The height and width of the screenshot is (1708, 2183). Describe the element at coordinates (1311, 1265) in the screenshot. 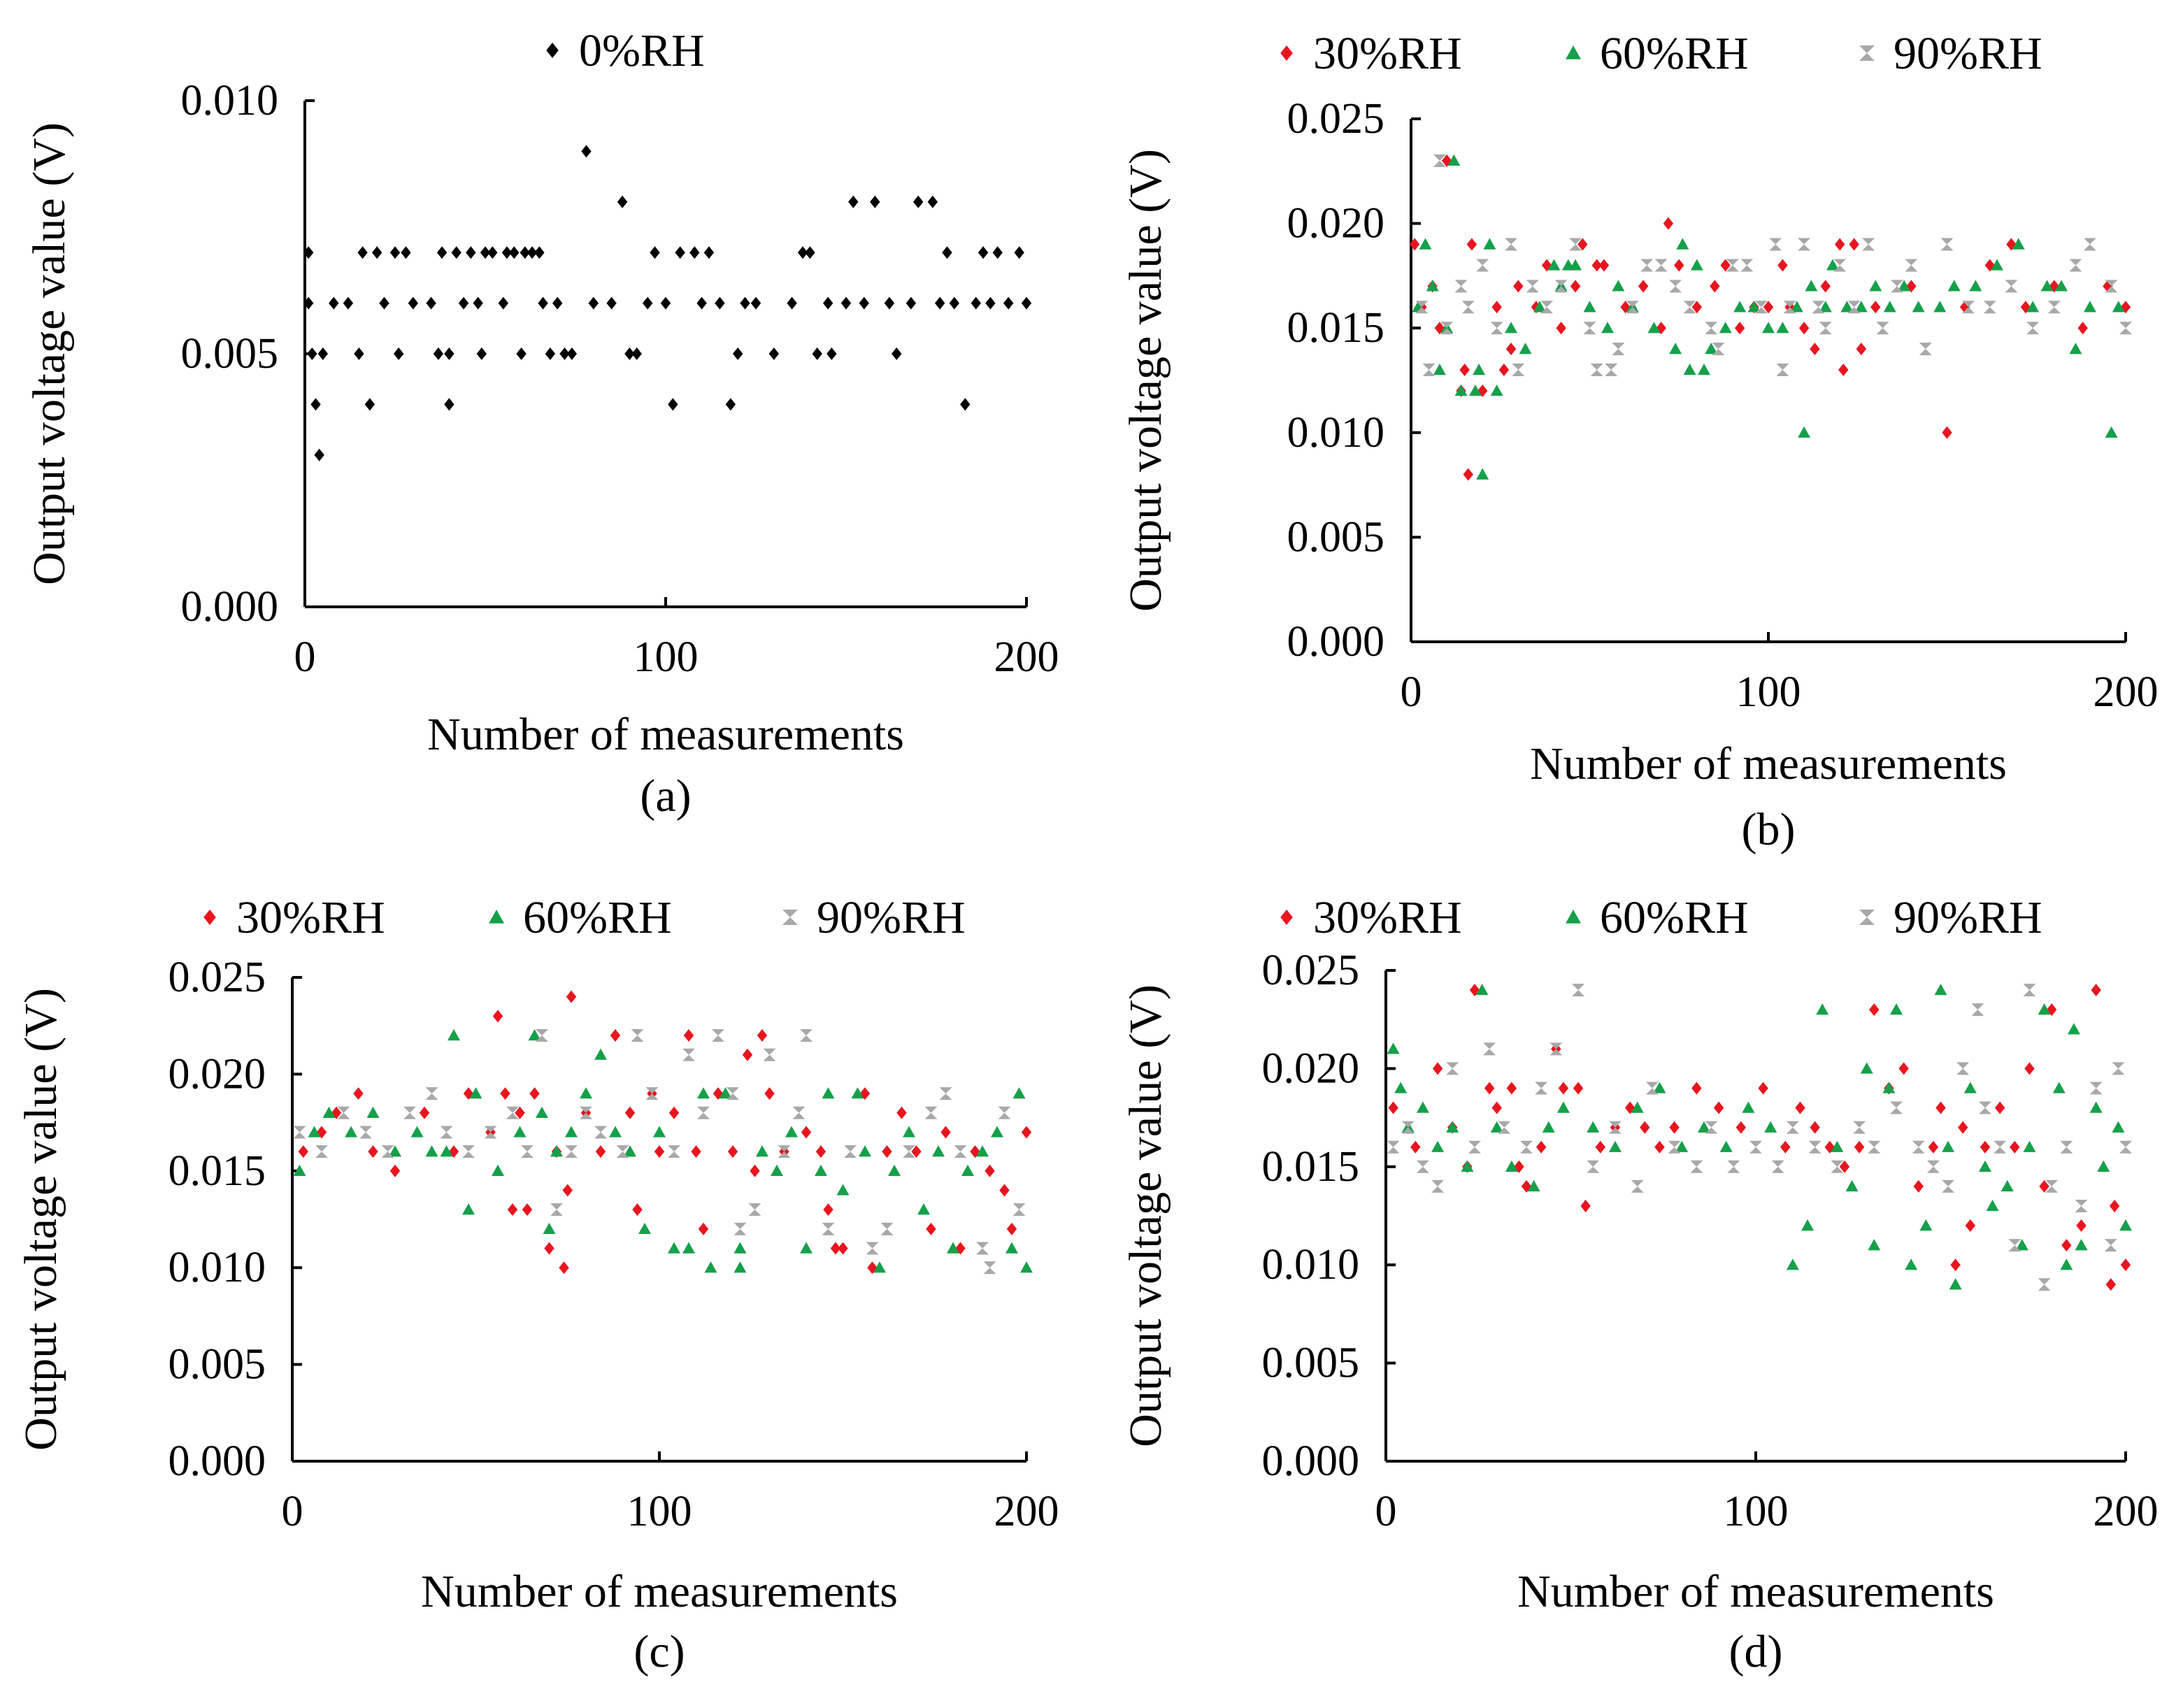

I see `y-tick-label: 0.010` at that location.